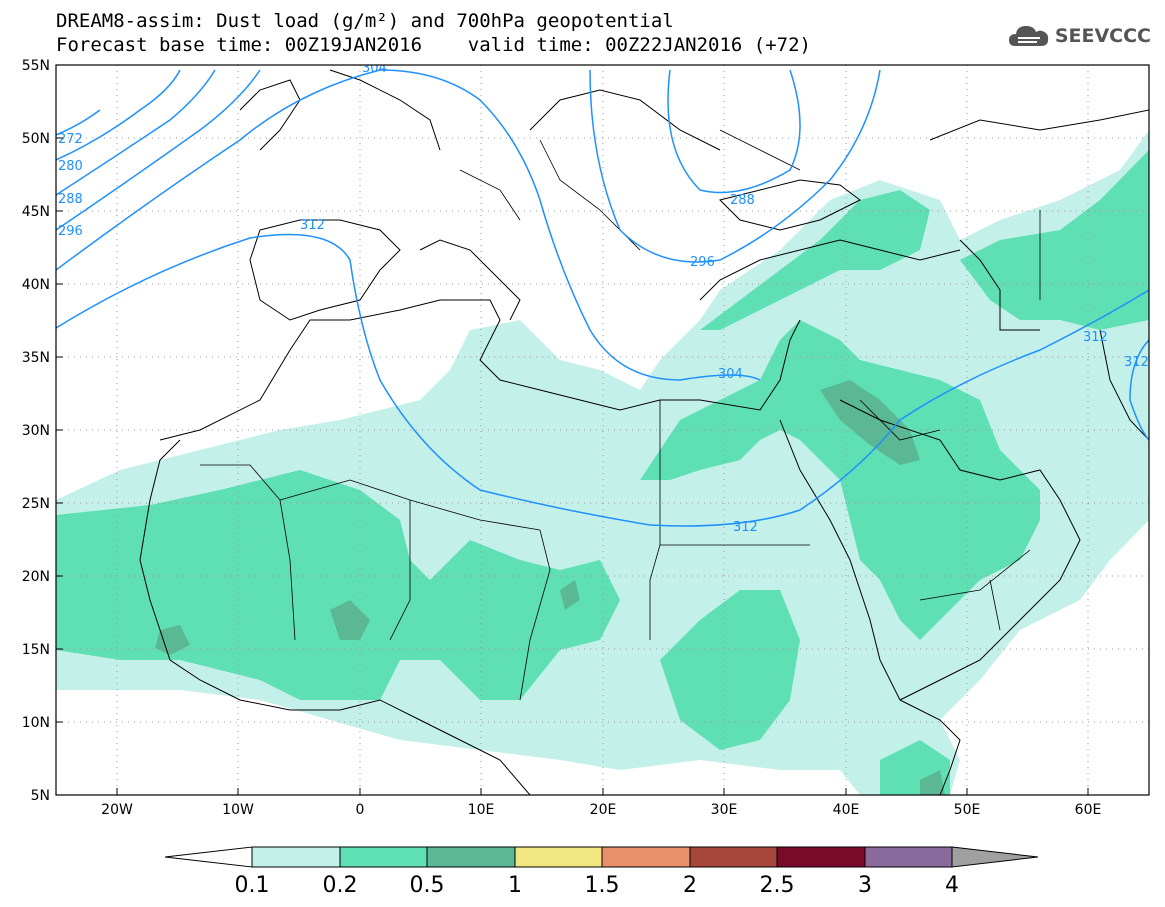 Image resolution: width=1165 pixels, height=907 pixels. I want to click on lat-label: 55N, so click(36, 66).